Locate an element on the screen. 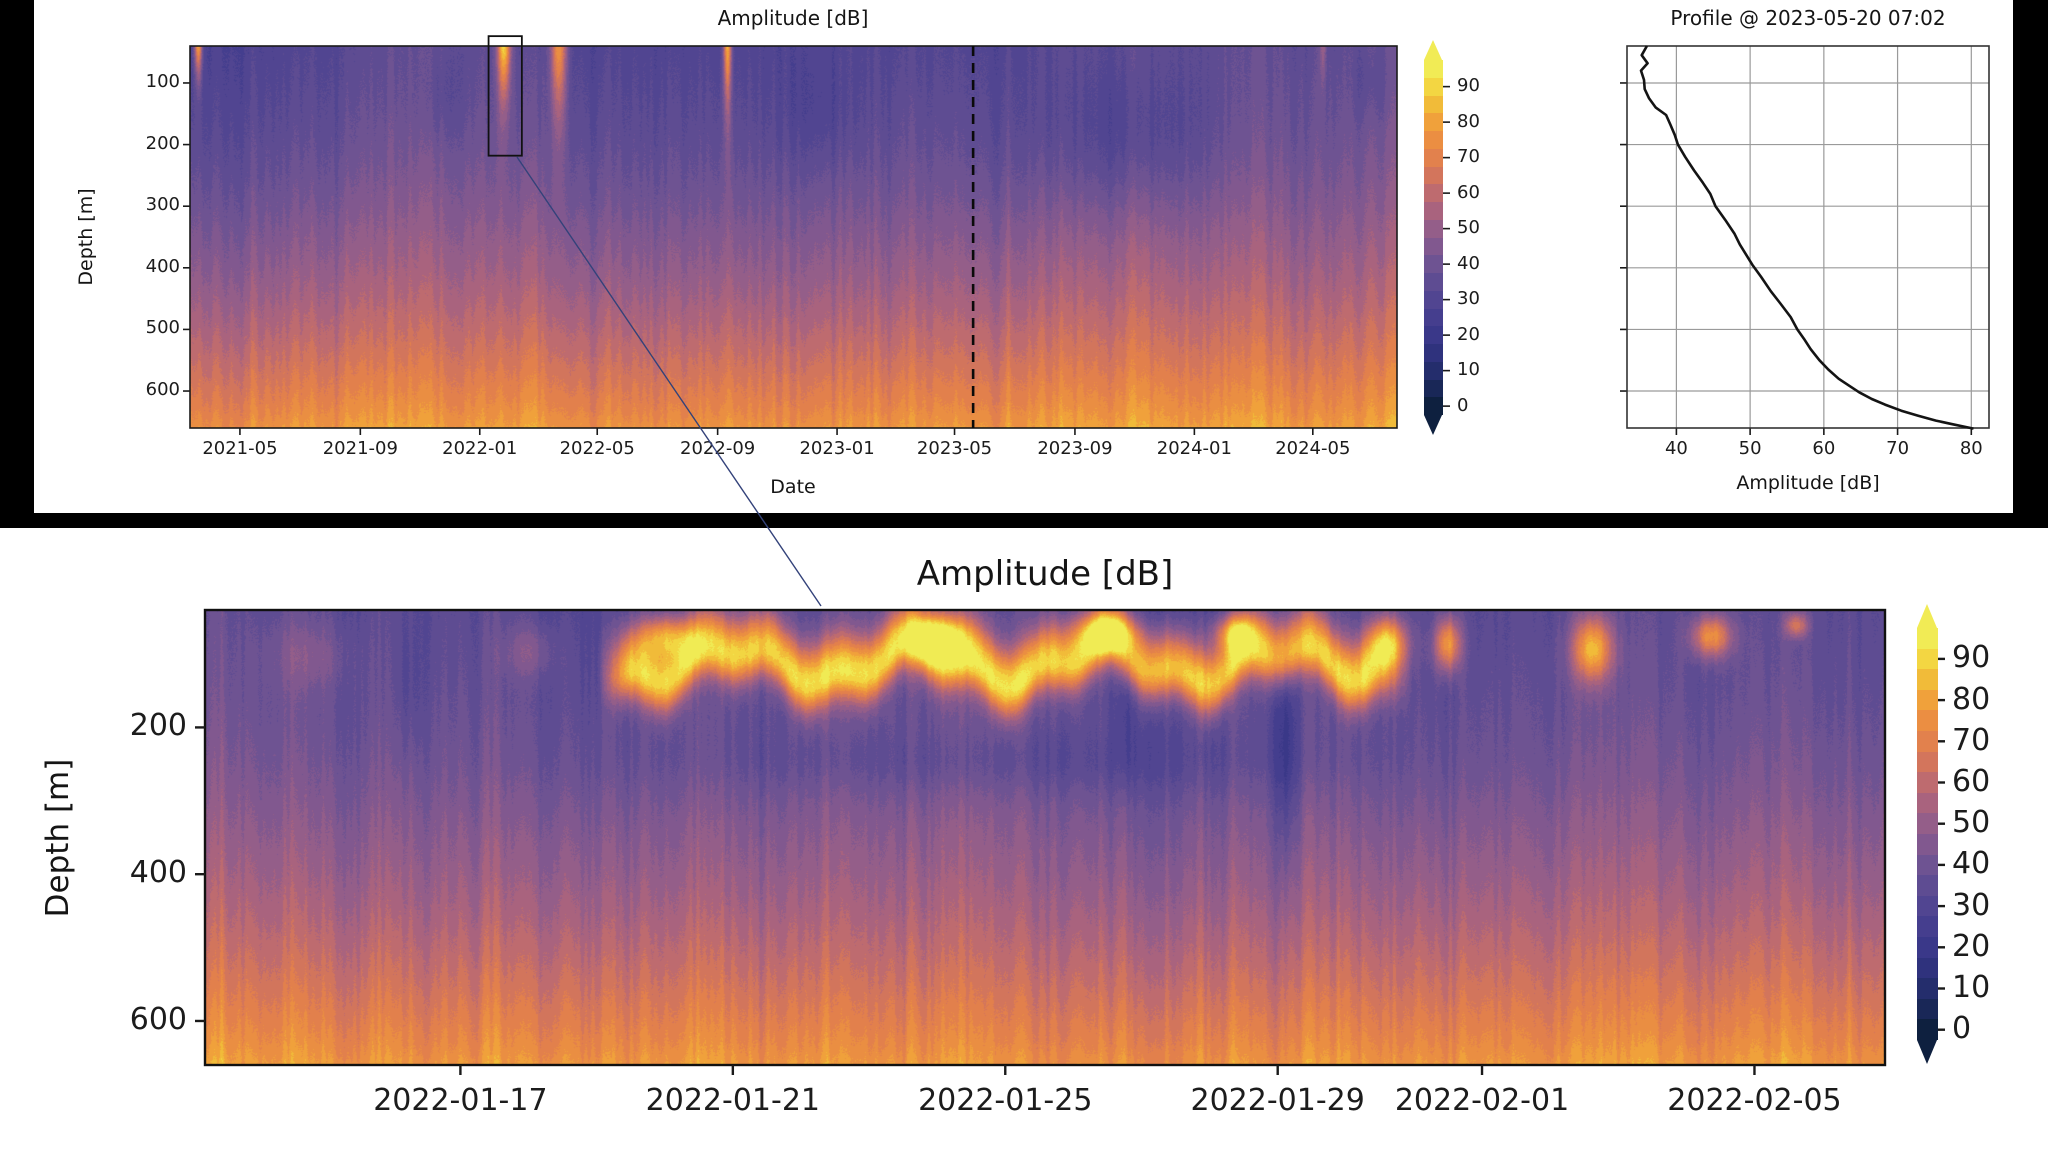 This screenshot has width=2048, height=1163. zoom-x-tick-label: 2022-02-01 is located at coordinates (1482, 1100).